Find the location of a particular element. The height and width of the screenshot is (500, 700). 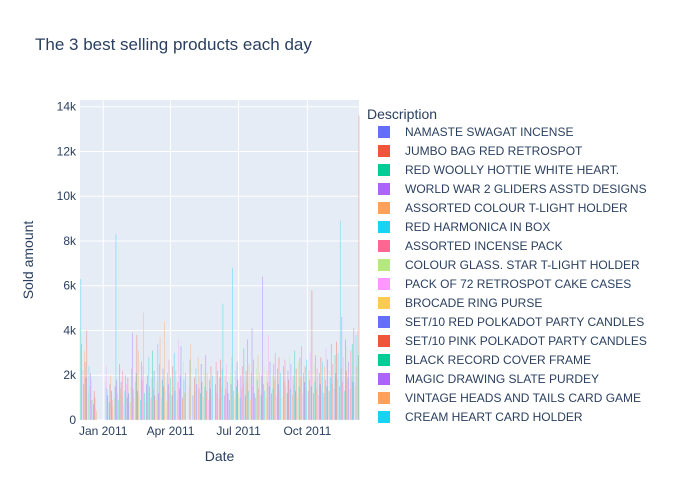

legend-item-label: NAMASTE SWAGAT INCENSE is located at coordinates (489, 132).